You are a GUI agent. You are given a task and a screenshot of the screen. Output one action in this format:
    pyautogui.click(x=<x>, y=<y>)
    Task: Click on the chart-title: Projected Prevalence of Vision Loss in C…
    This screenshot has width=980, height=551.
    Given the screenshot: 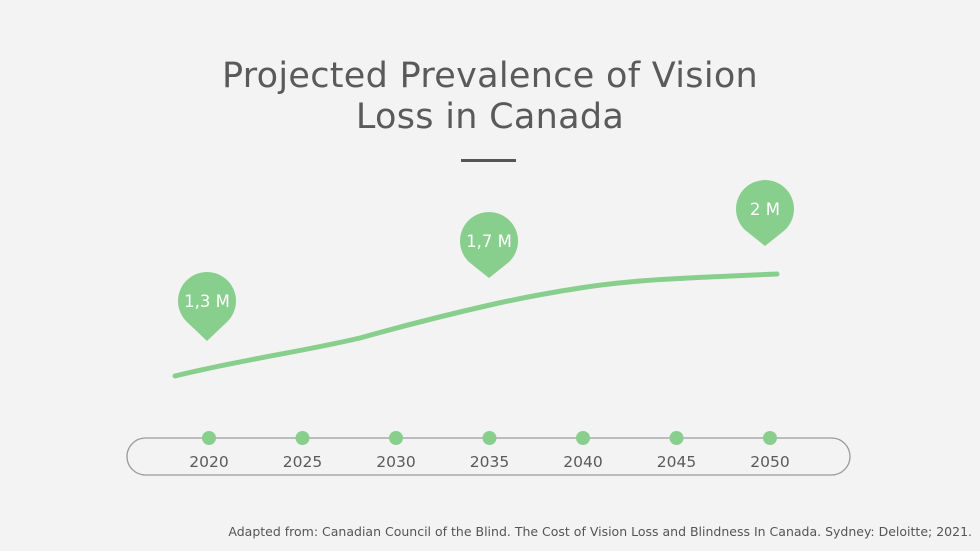 What is the action you would take?
    pyautogui.click(x=490, y=97)
    